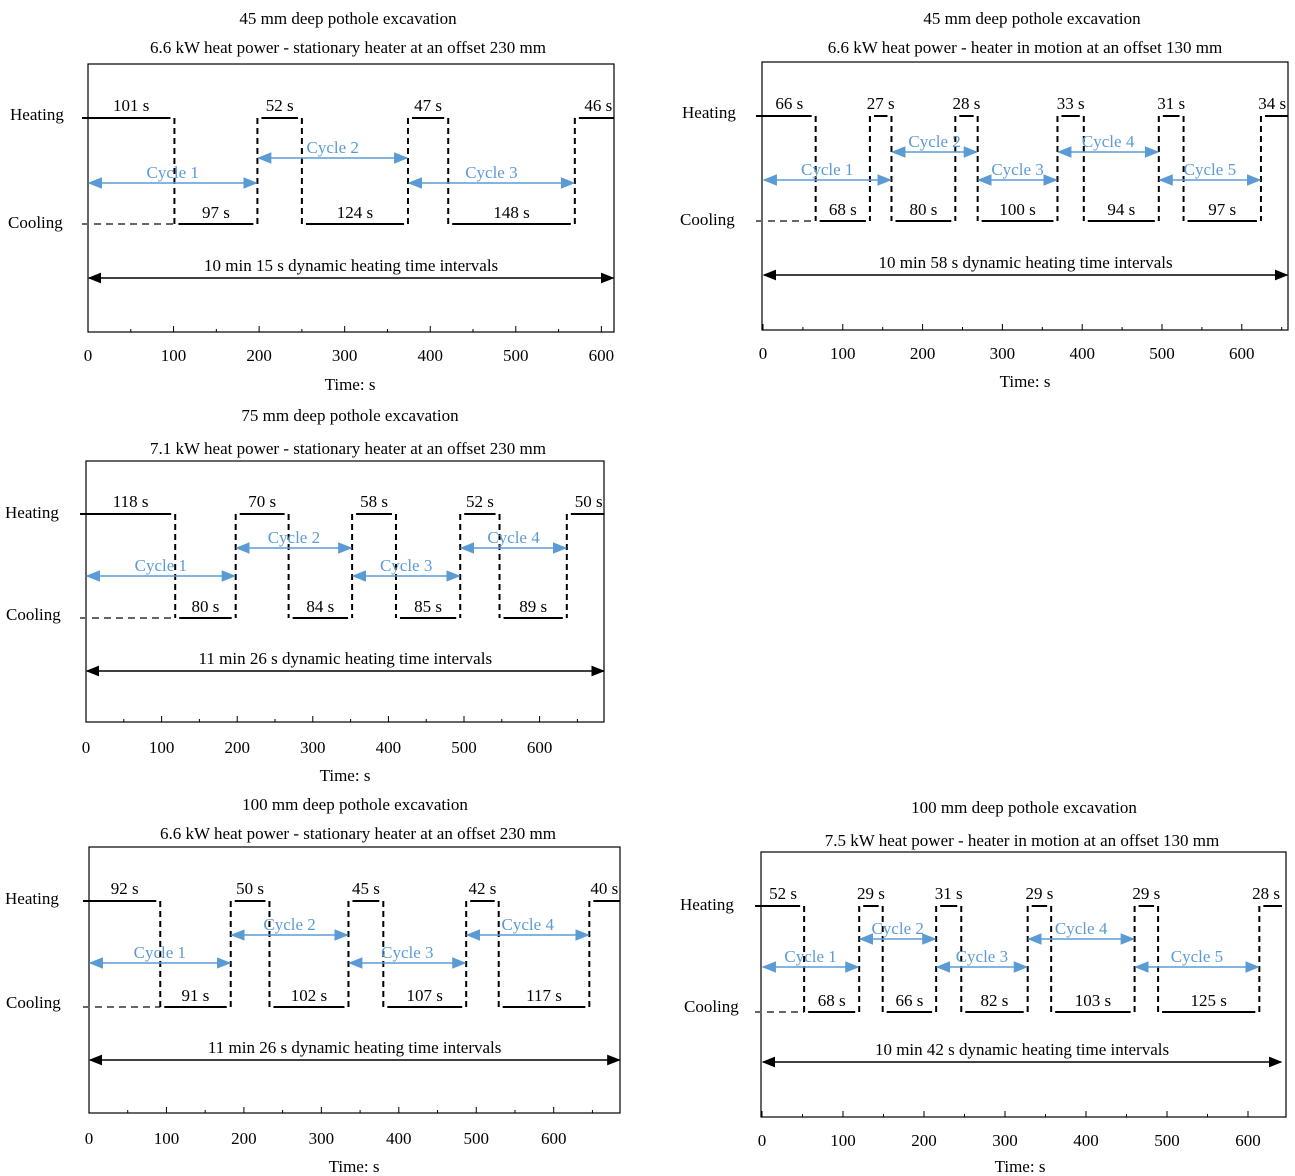 The image size is (1295, 1176). I want to click on panel-title: 45 mm deep pothole excavation, so click(1032, 18).